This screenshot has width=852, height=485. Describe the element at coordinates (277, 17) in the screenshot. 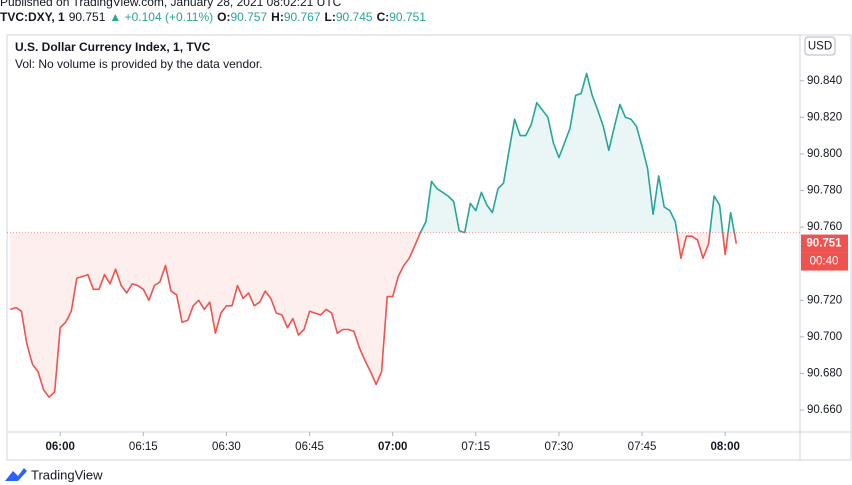

I see `ohlc-label: H:` at that location.